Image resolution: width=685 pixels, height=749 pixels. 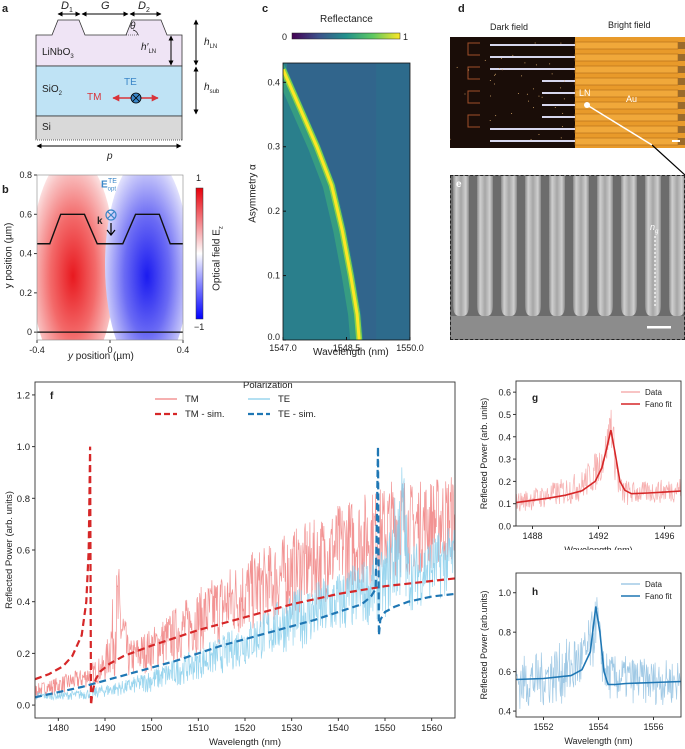 What do you see at coordinates (109, 185) in the screenshot?
I see `e-opt-te-label: EoptTE` at bounding box center [109, 185].